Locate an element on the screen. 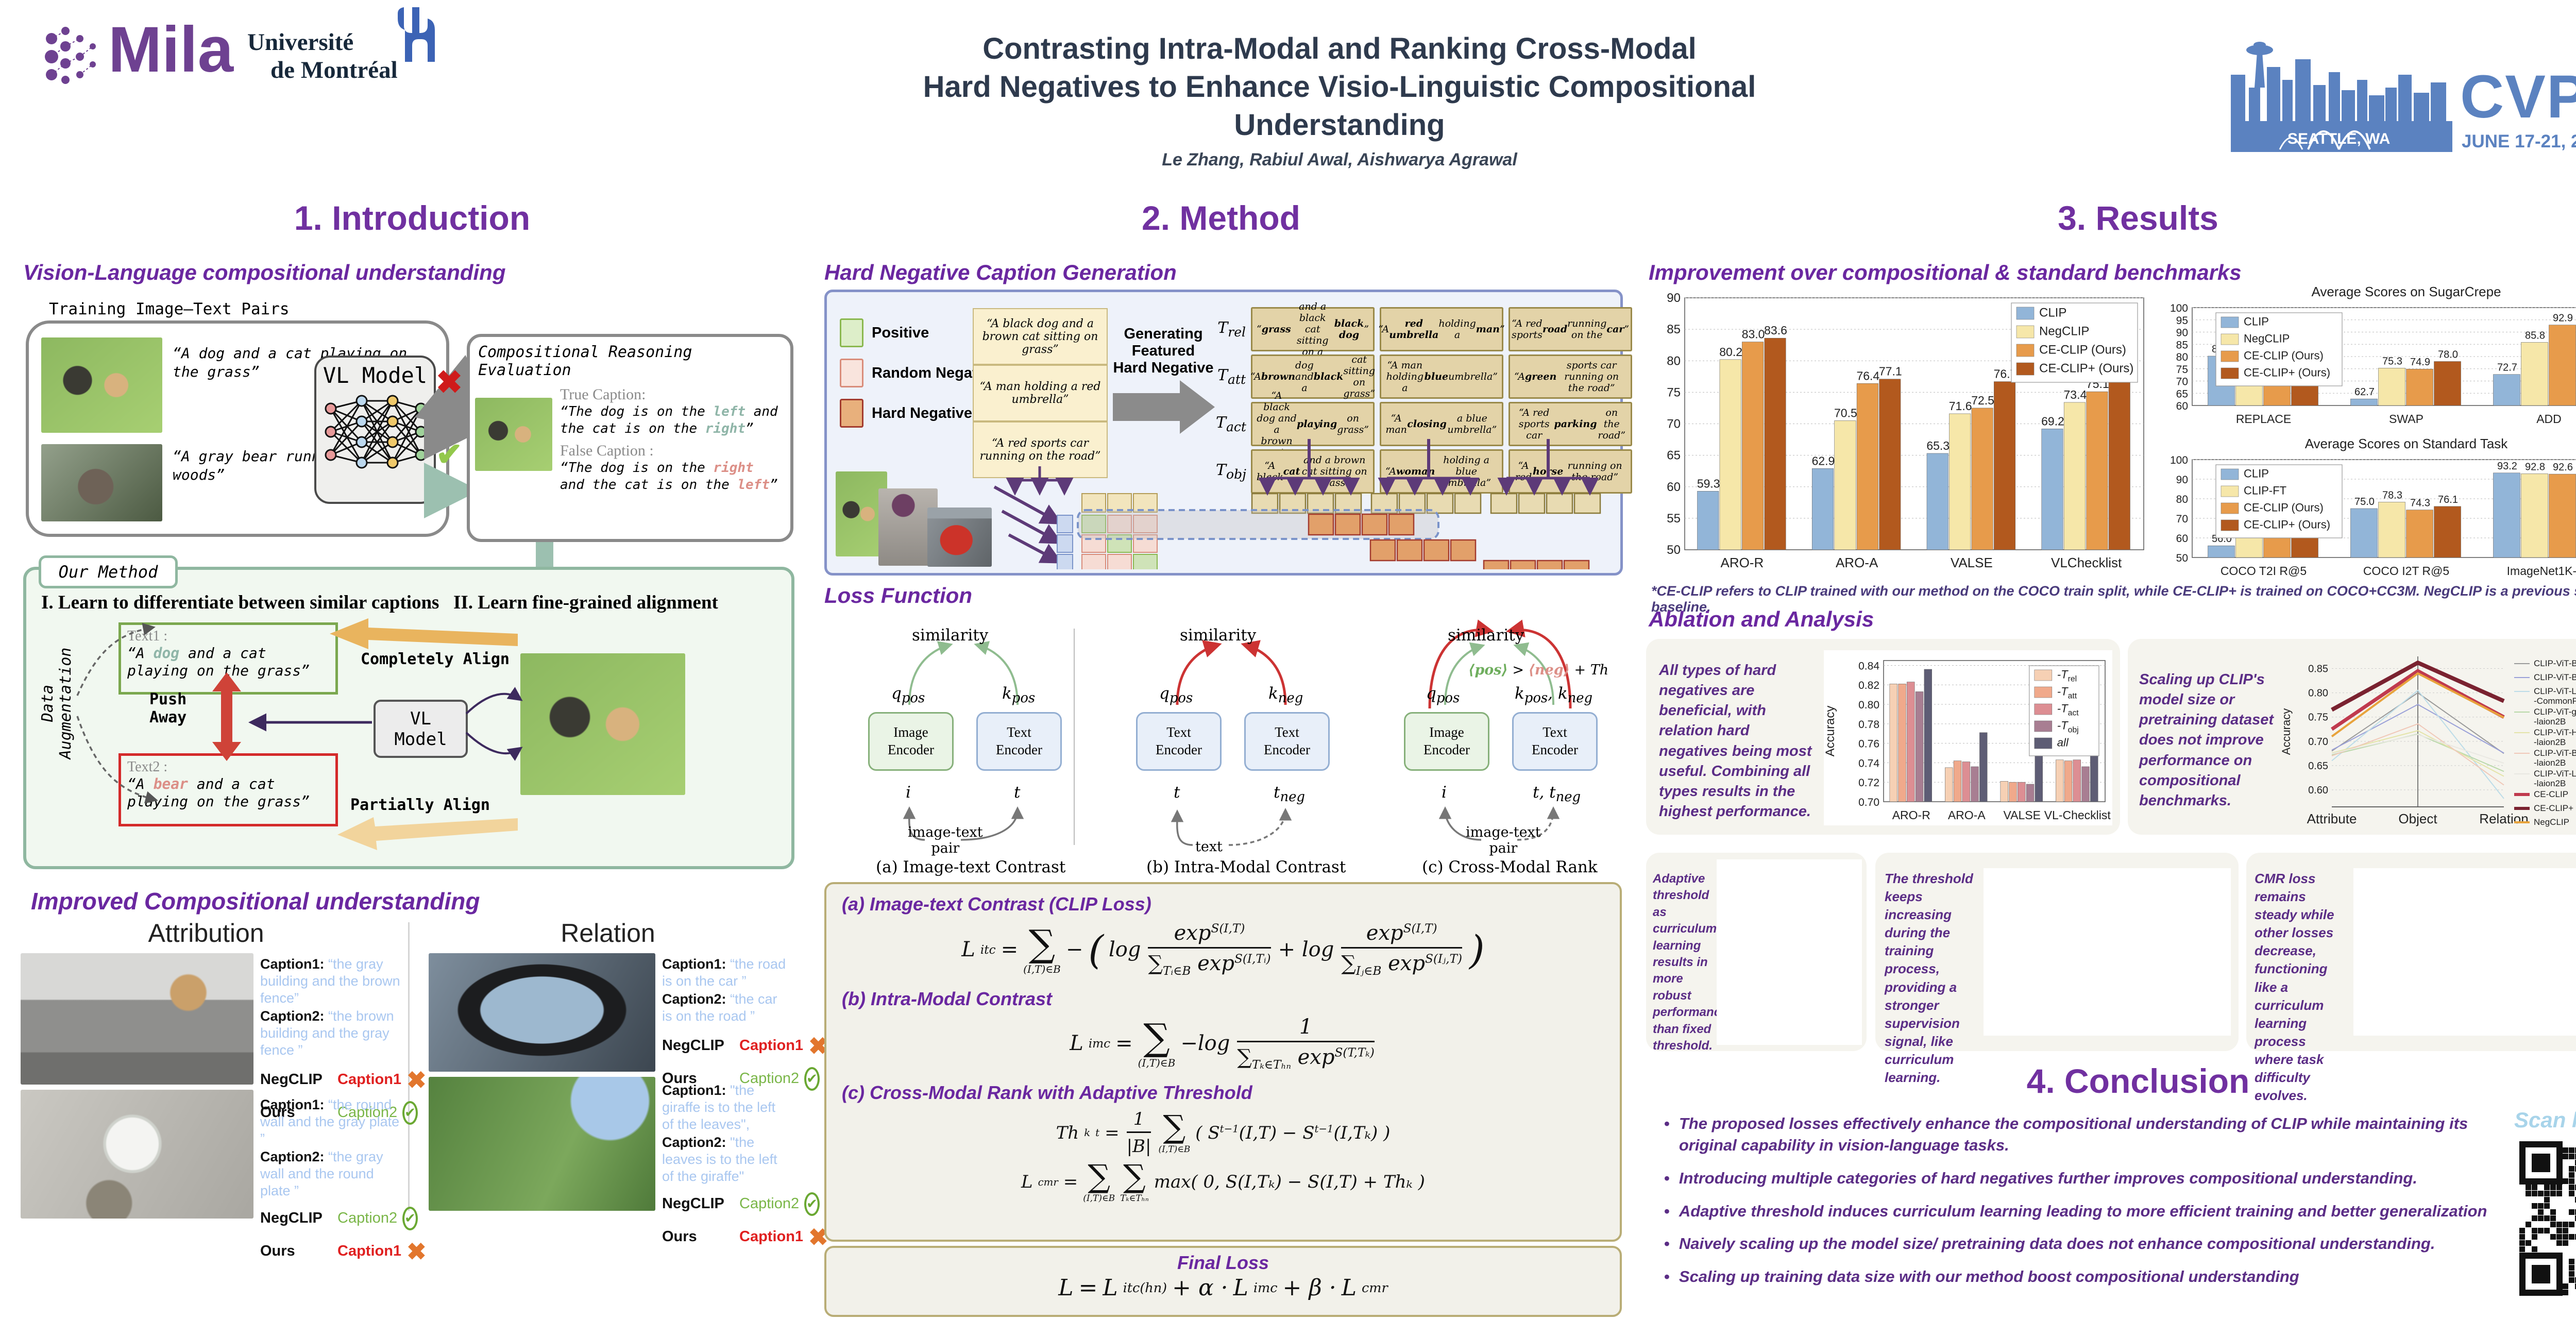  svg-text: 80 is located at coordinates (2182, 499).